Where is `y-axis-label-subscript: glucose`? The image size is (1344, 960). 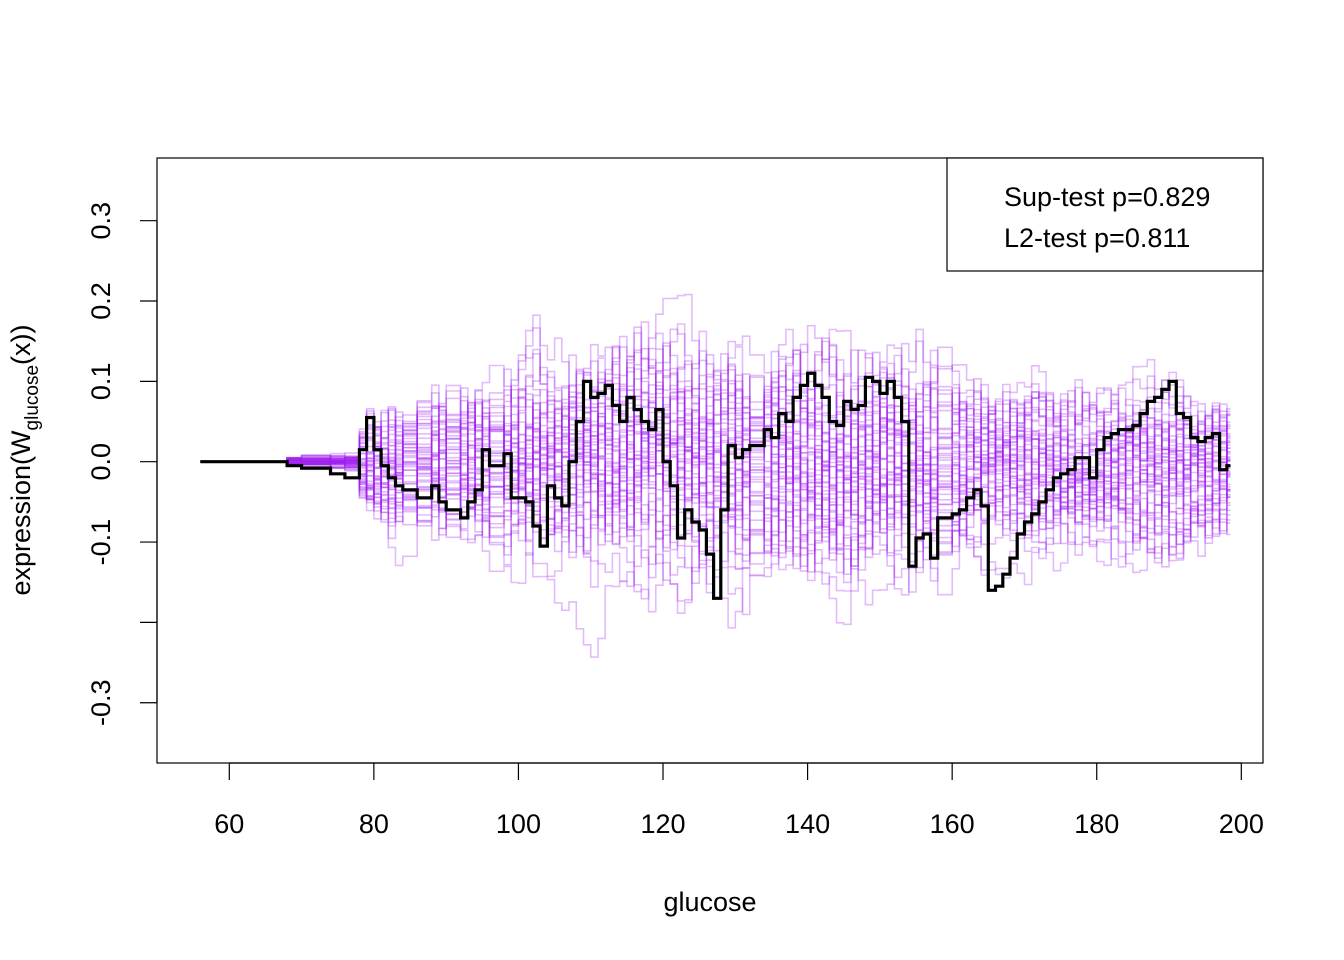 y-axis-label-subscript: glucose is located at coordinates (32, 398).